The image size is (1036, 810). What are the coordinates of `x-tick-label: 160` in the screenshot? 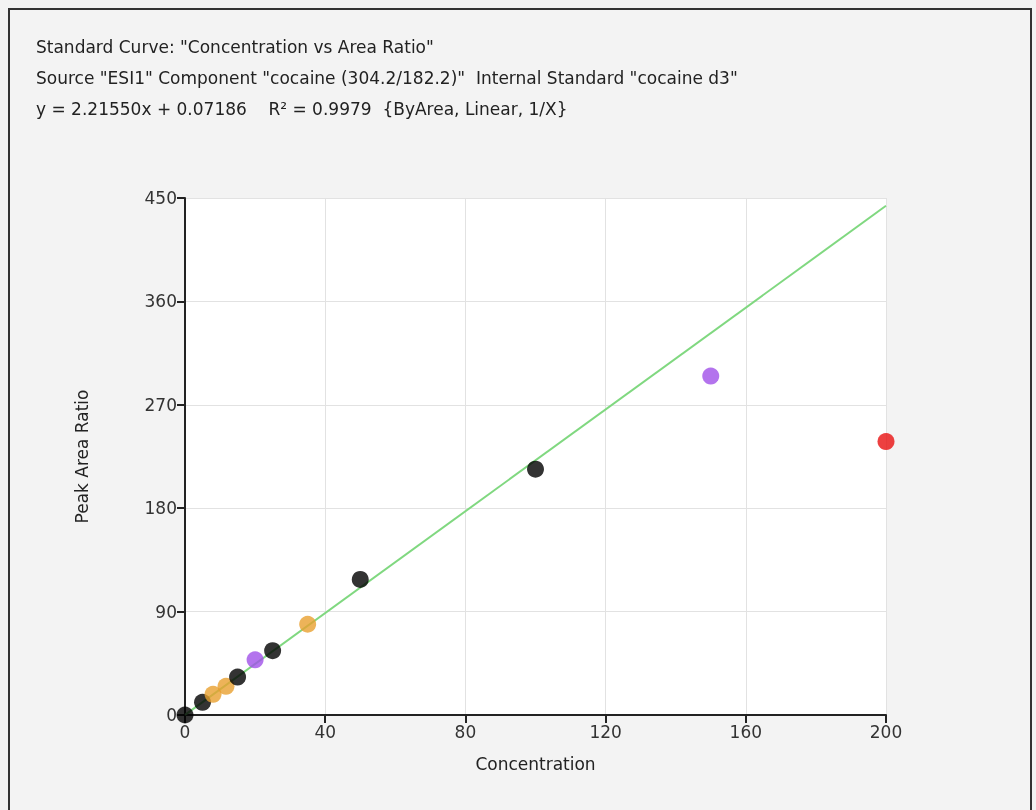 It's located at (746, 731).